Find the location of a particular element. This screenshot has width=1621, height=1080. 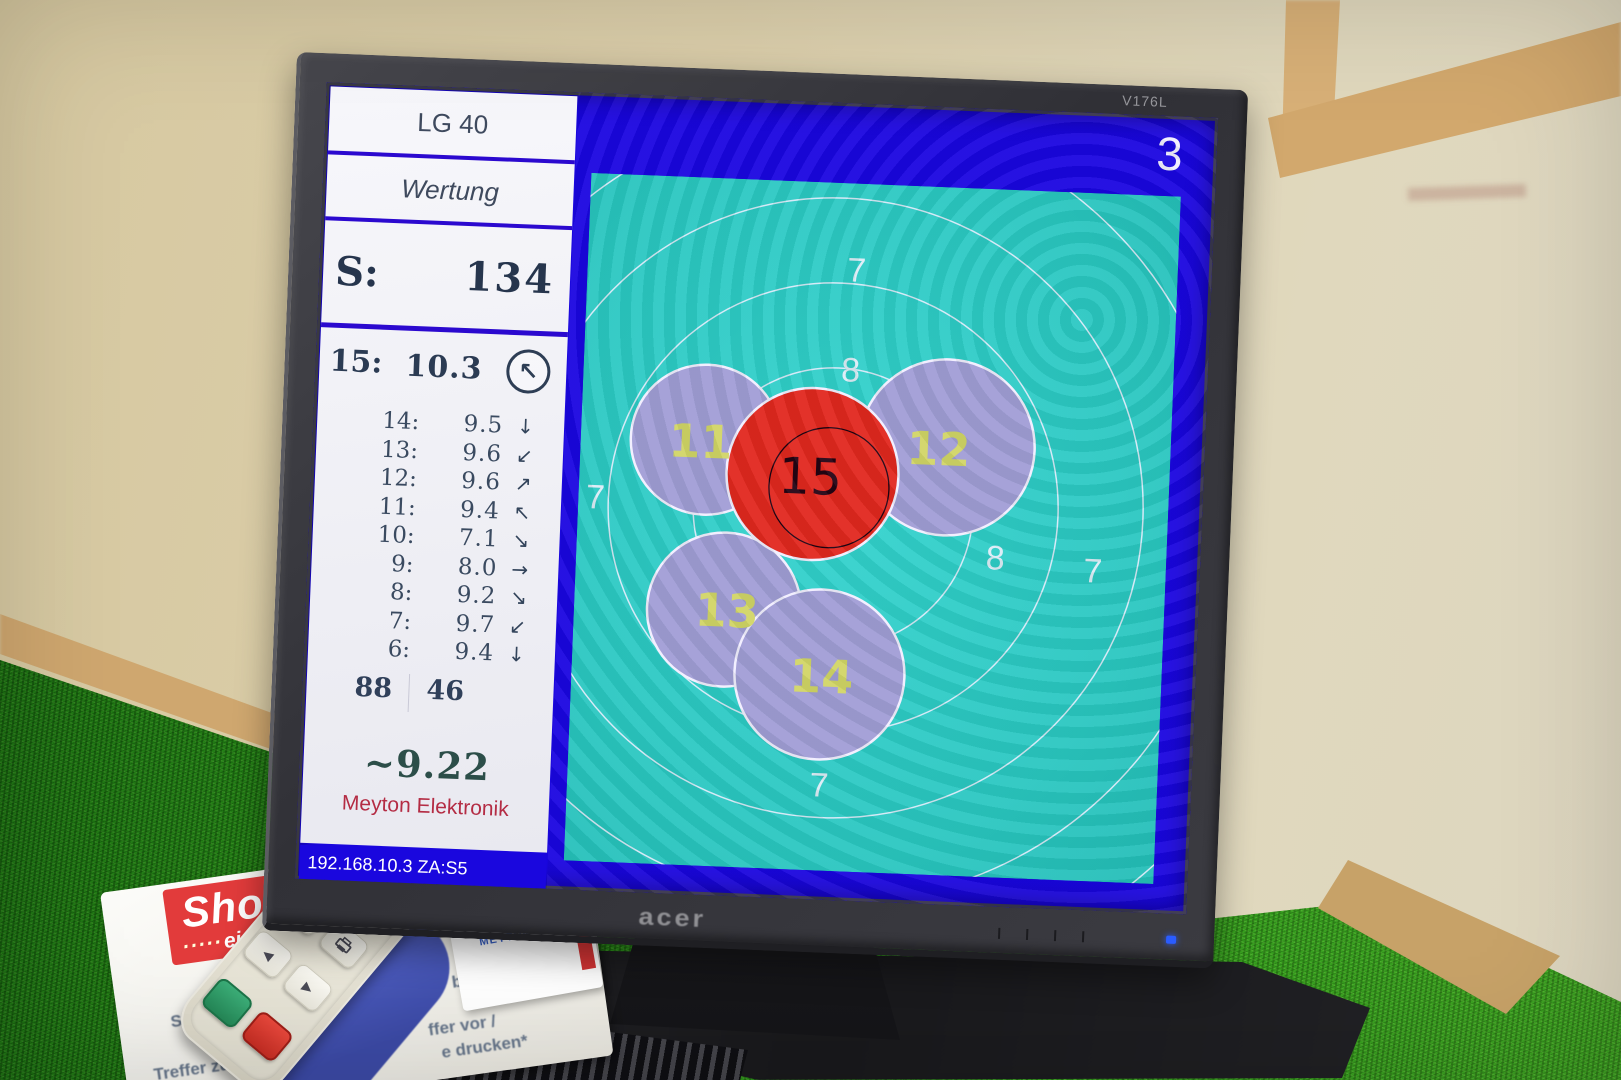

bezel-buttons is located at coordinates (1041, 935).